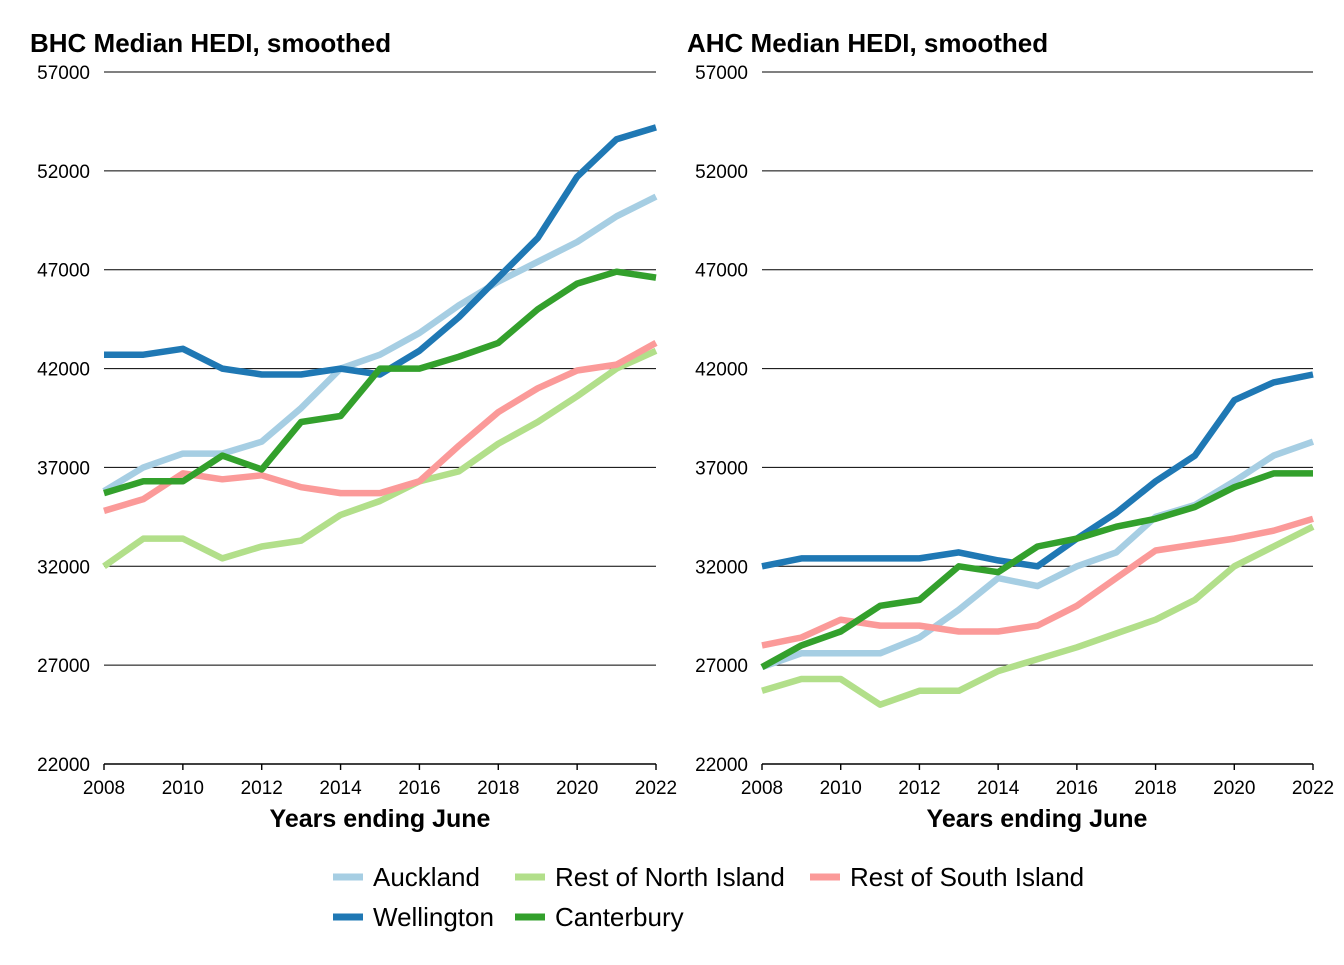  Describe the element at coordinates (721, 567) in the screenshot. I see `ahc-y-tick-label: 32000` at that location.